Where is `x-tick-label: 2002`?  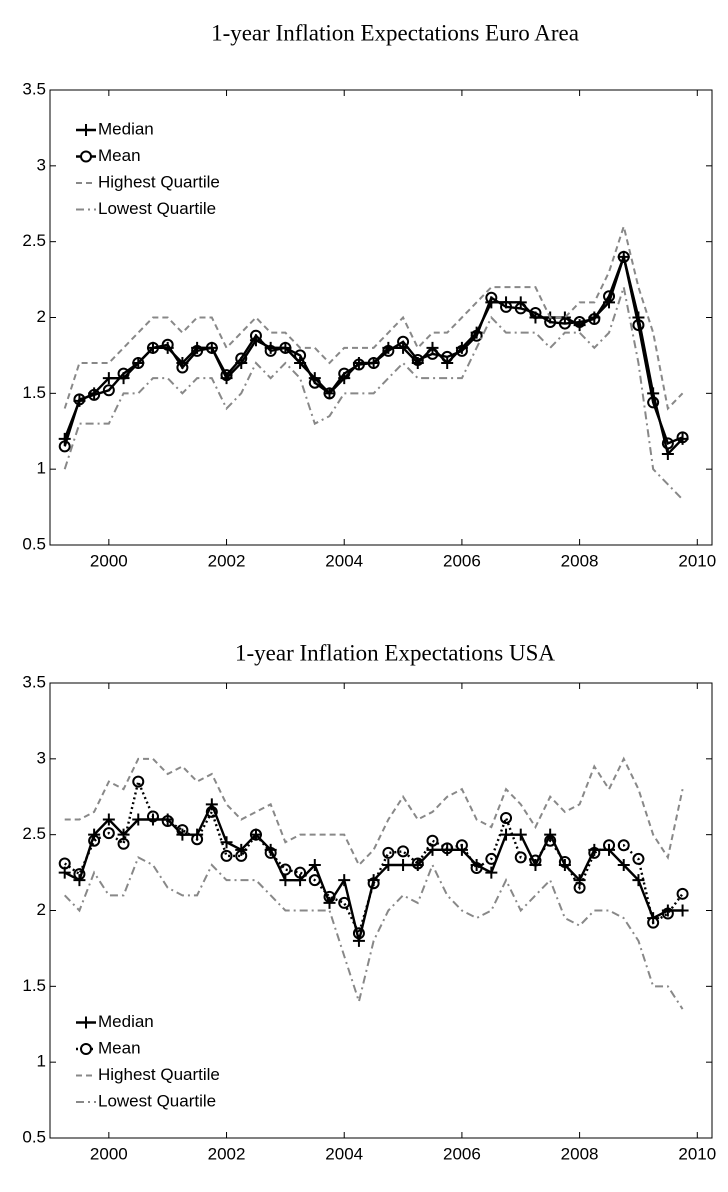
x-tick-label: 2002 is located at coordinates (227, 560).